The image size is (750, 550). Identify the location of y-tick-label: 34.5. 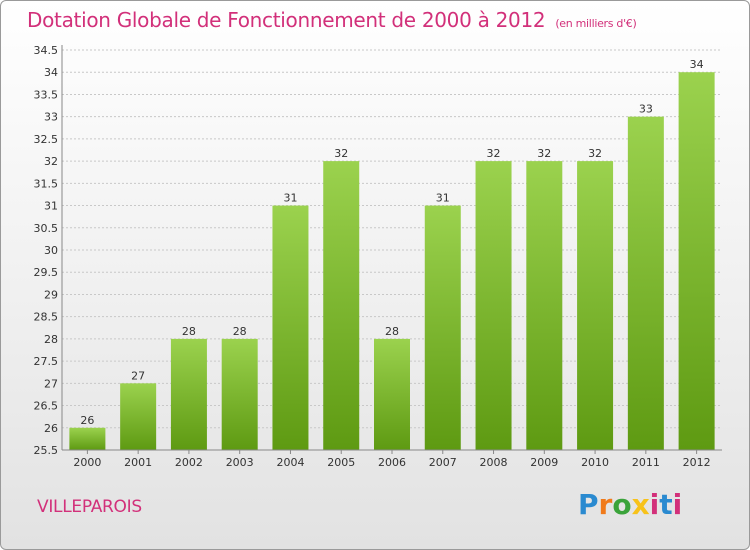
(46, 50).